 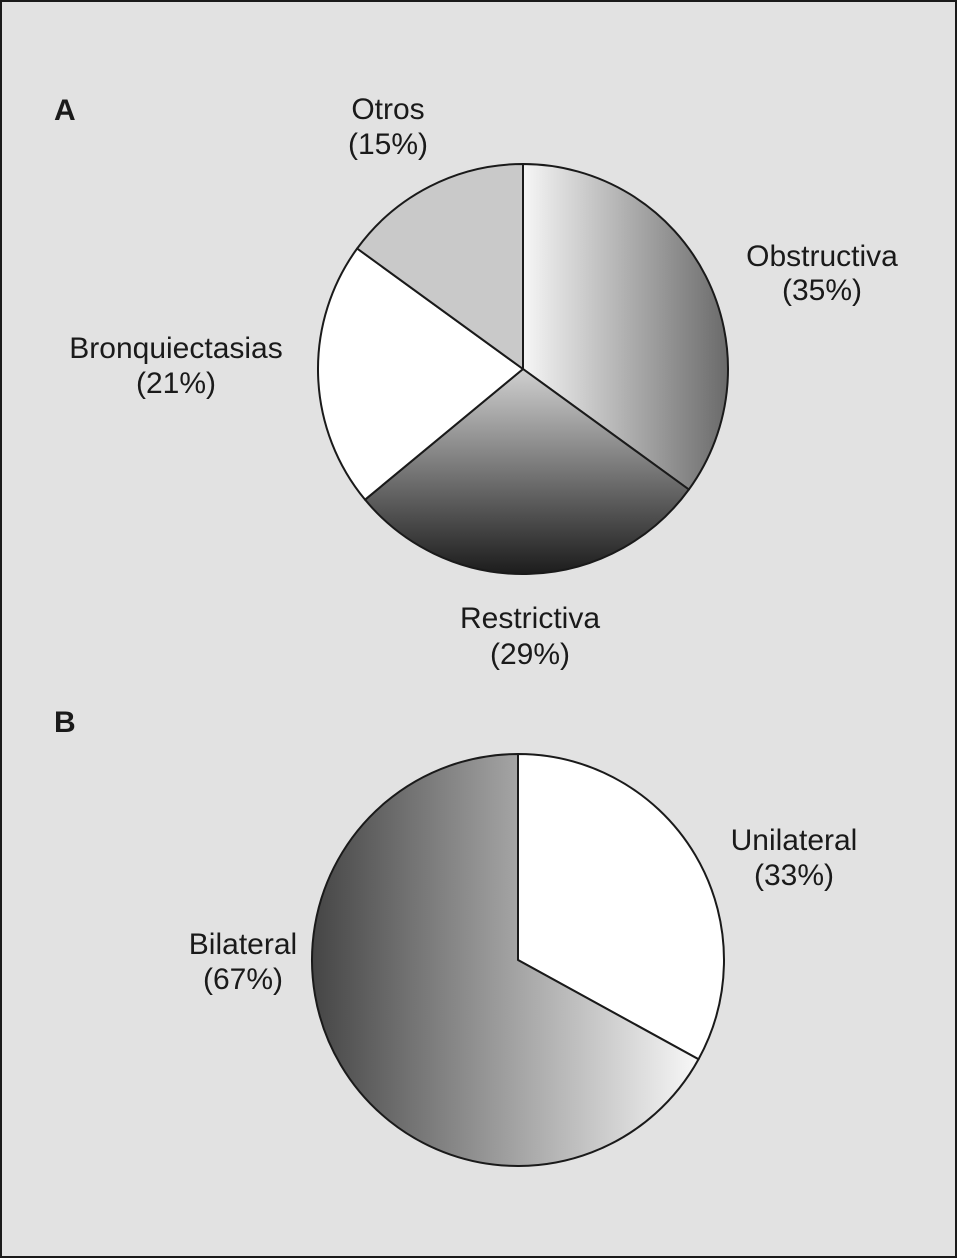 I want to click on pie-slice-otros, so click(x=440, y=266).